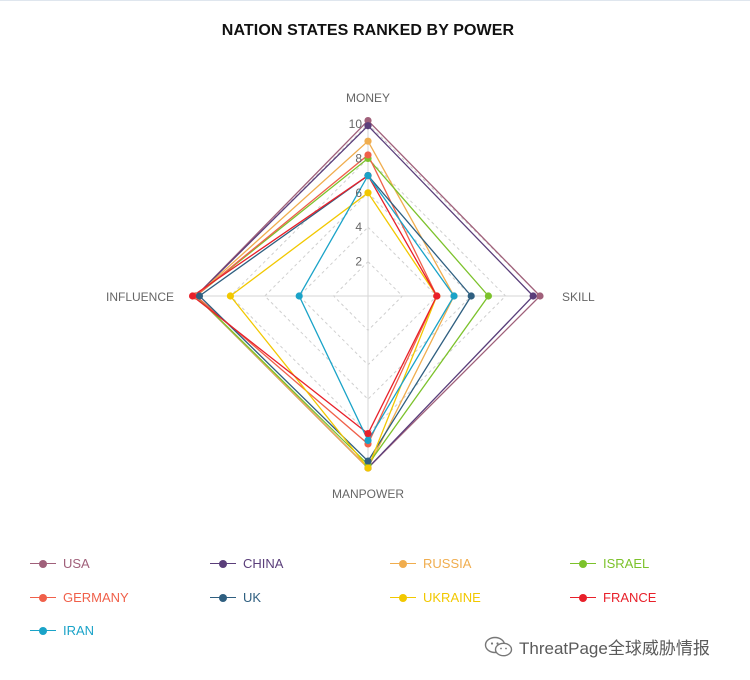  What do you see at coordinates (358, 158) in the screenshot?
I see `tick-label-8: 8` at bounding box center [358, 158].